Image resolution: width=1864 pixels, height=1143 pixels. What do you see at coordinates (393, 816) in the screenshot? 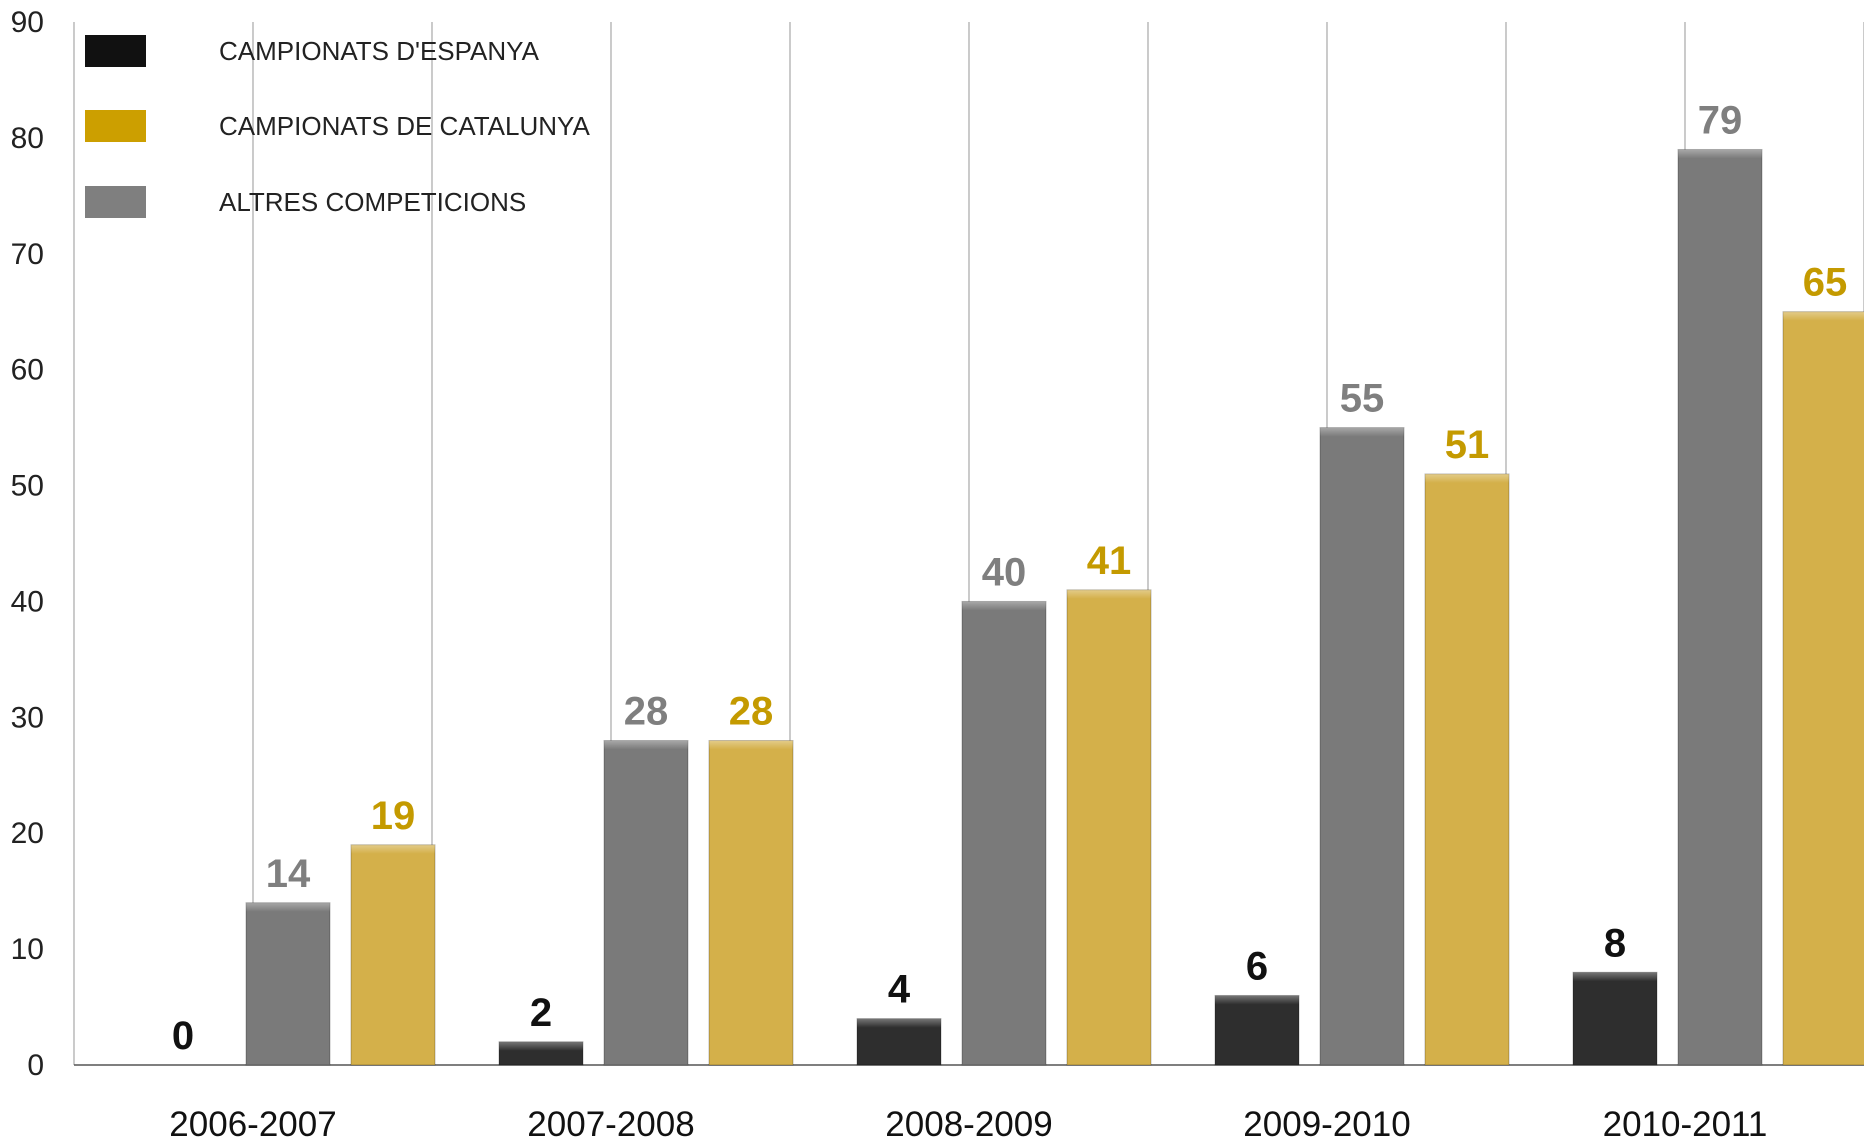
I see `data-label: 19` at bounding box center [393, 816].